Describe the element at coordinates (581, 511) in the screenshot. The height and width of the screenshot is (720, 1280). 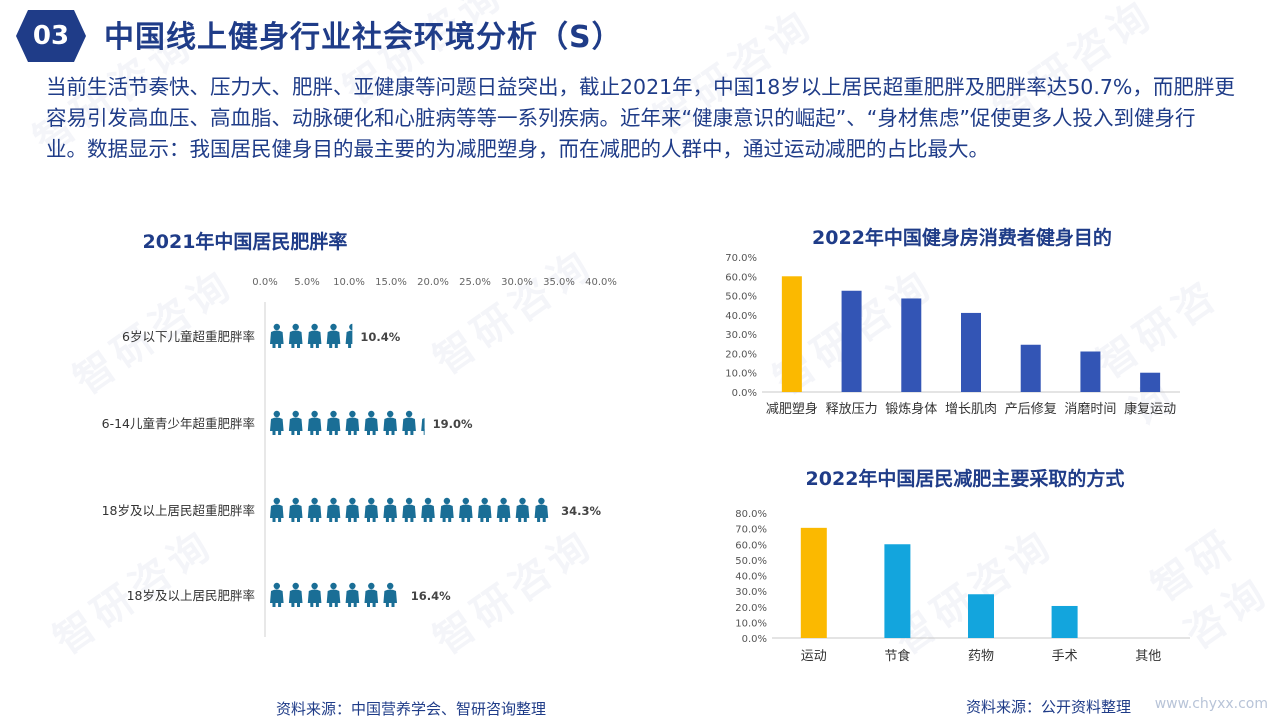
I see `data-label: 34.3%` at that location.